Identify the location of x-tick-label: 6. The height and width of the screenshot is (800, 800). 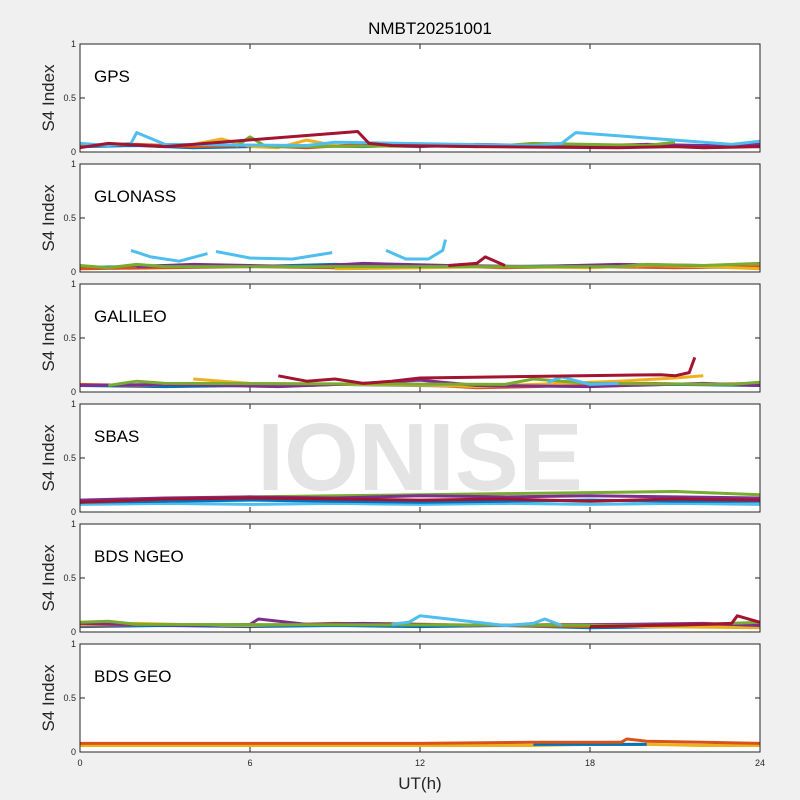
(249, 763).